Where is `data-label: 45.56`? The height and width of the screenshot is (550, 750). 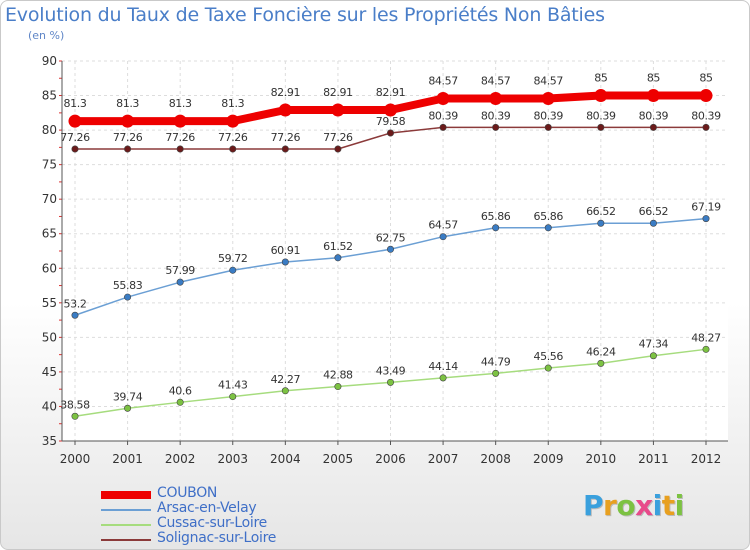
data-label: 45.56 is located at coordinates (549, 356).